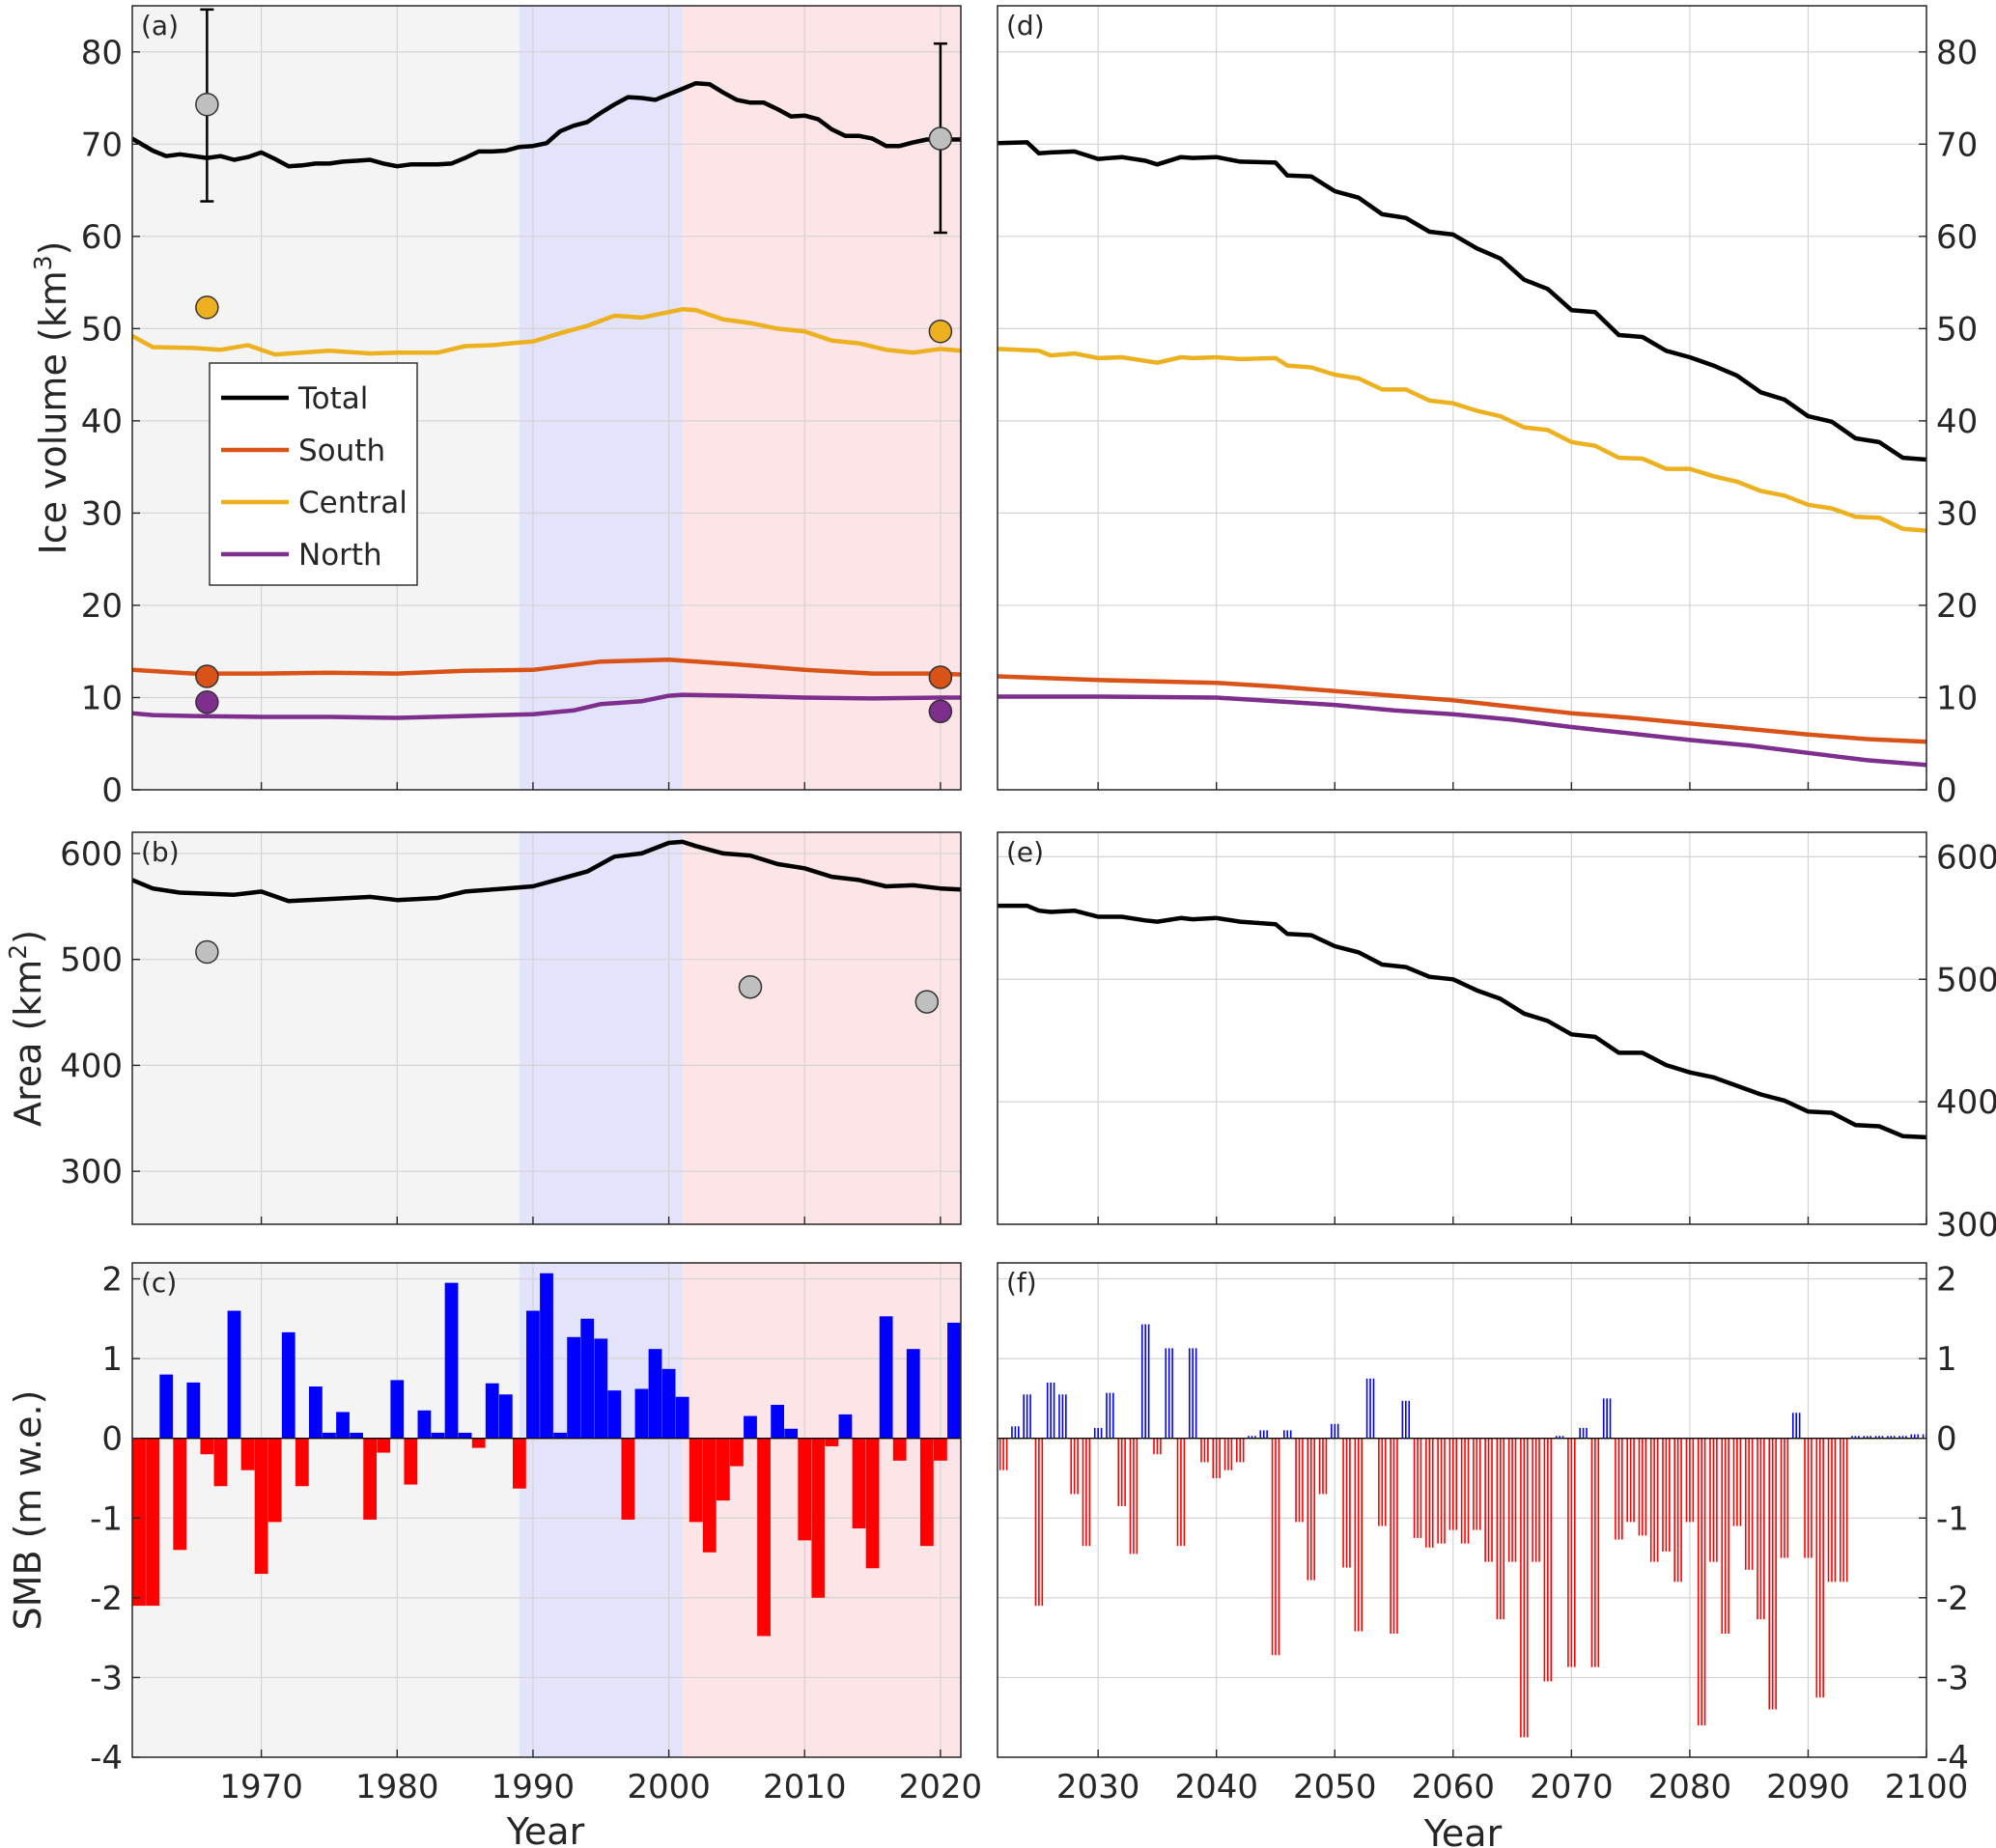 The image size is (1996, 1848). I want to click on y-ticks: -4 -3 -2 -1 0 1 2, so click(1944, 1520).